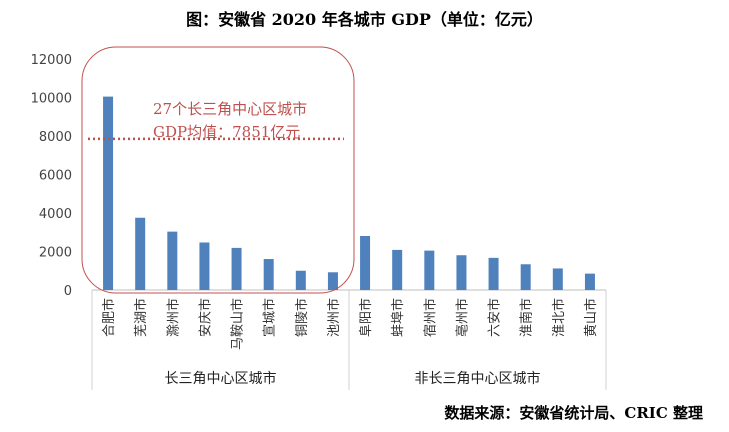 Image resolution: width=729 pixels, height=432 pixels. What do you see at coordinates (205, 317) in the screenshot?
I see `x-tick-label: 安庆市` at bounding box center [205, 317].